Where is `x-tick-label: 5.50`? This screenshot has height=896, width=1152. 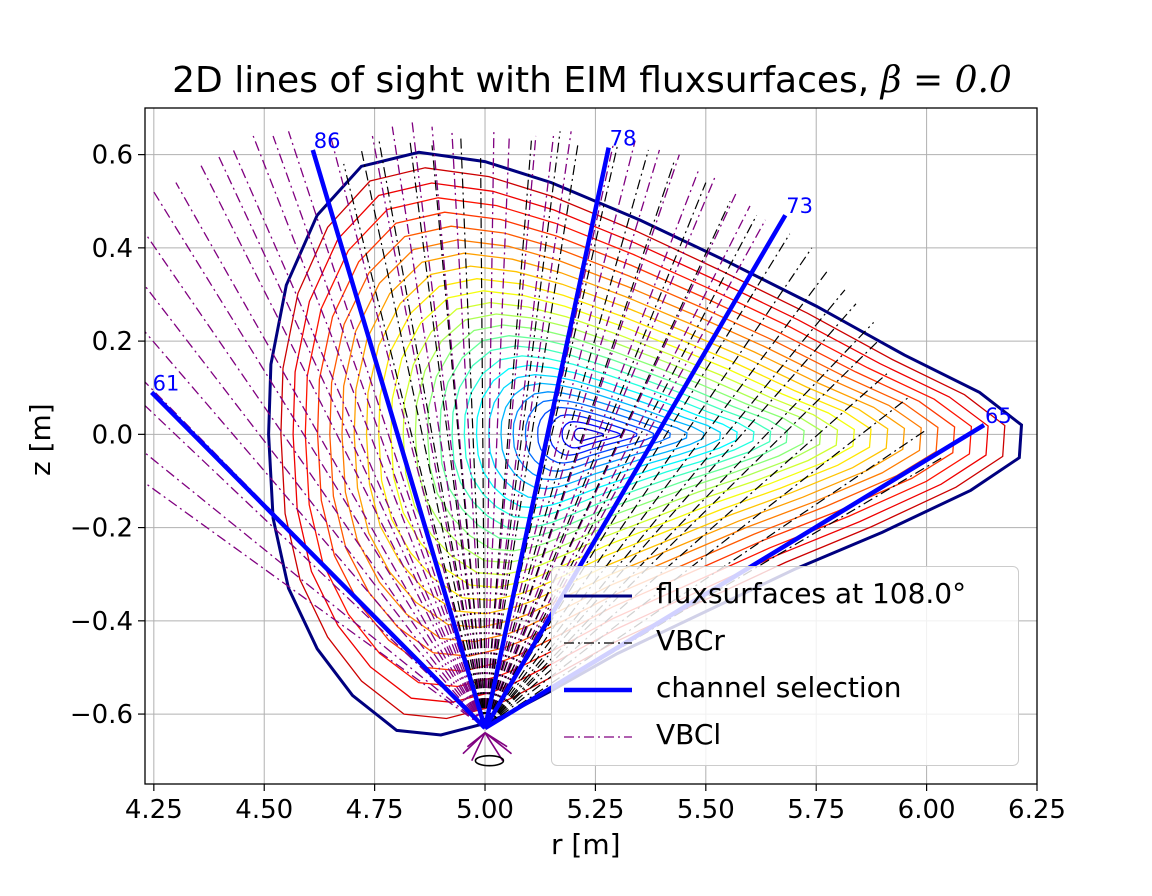
x-tick-label: 5.50 is located at coordinates (706, 810).